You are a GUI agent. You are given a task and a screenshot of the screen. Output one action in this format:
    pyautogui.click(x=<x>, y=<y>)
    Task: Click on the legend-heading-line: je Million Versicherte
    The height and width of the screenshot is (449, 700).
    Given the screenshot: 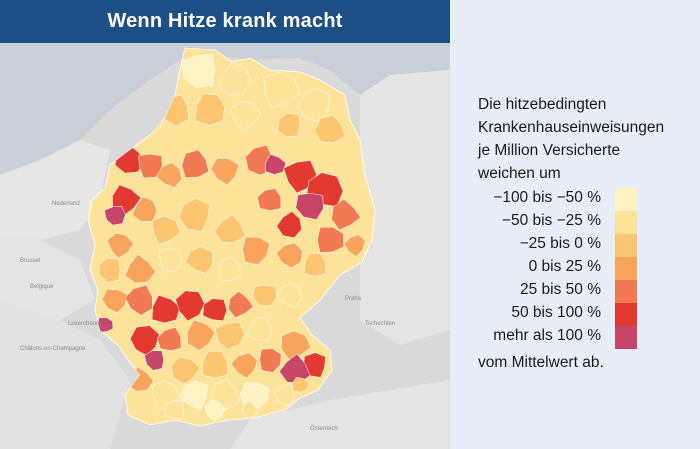 What is the action you would take?
    pyautogui.click(x=549, y=150)
    